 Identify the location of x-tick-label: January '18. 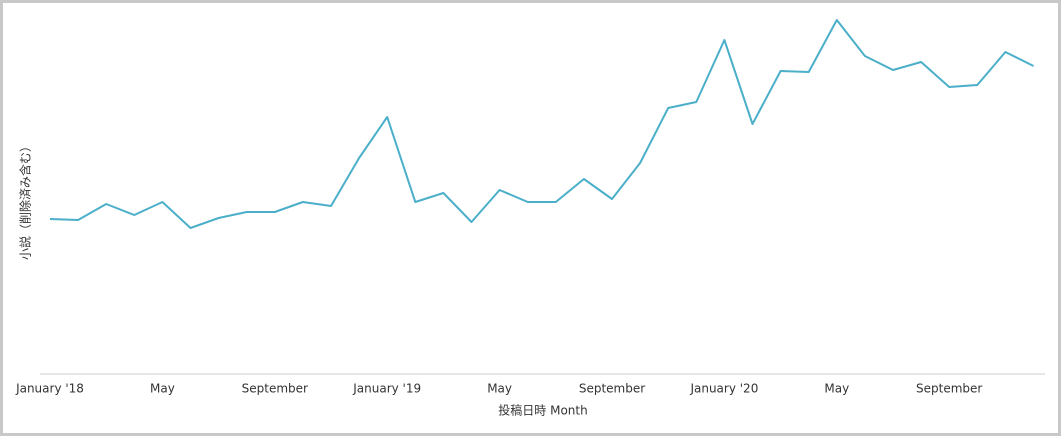
(49, 389).